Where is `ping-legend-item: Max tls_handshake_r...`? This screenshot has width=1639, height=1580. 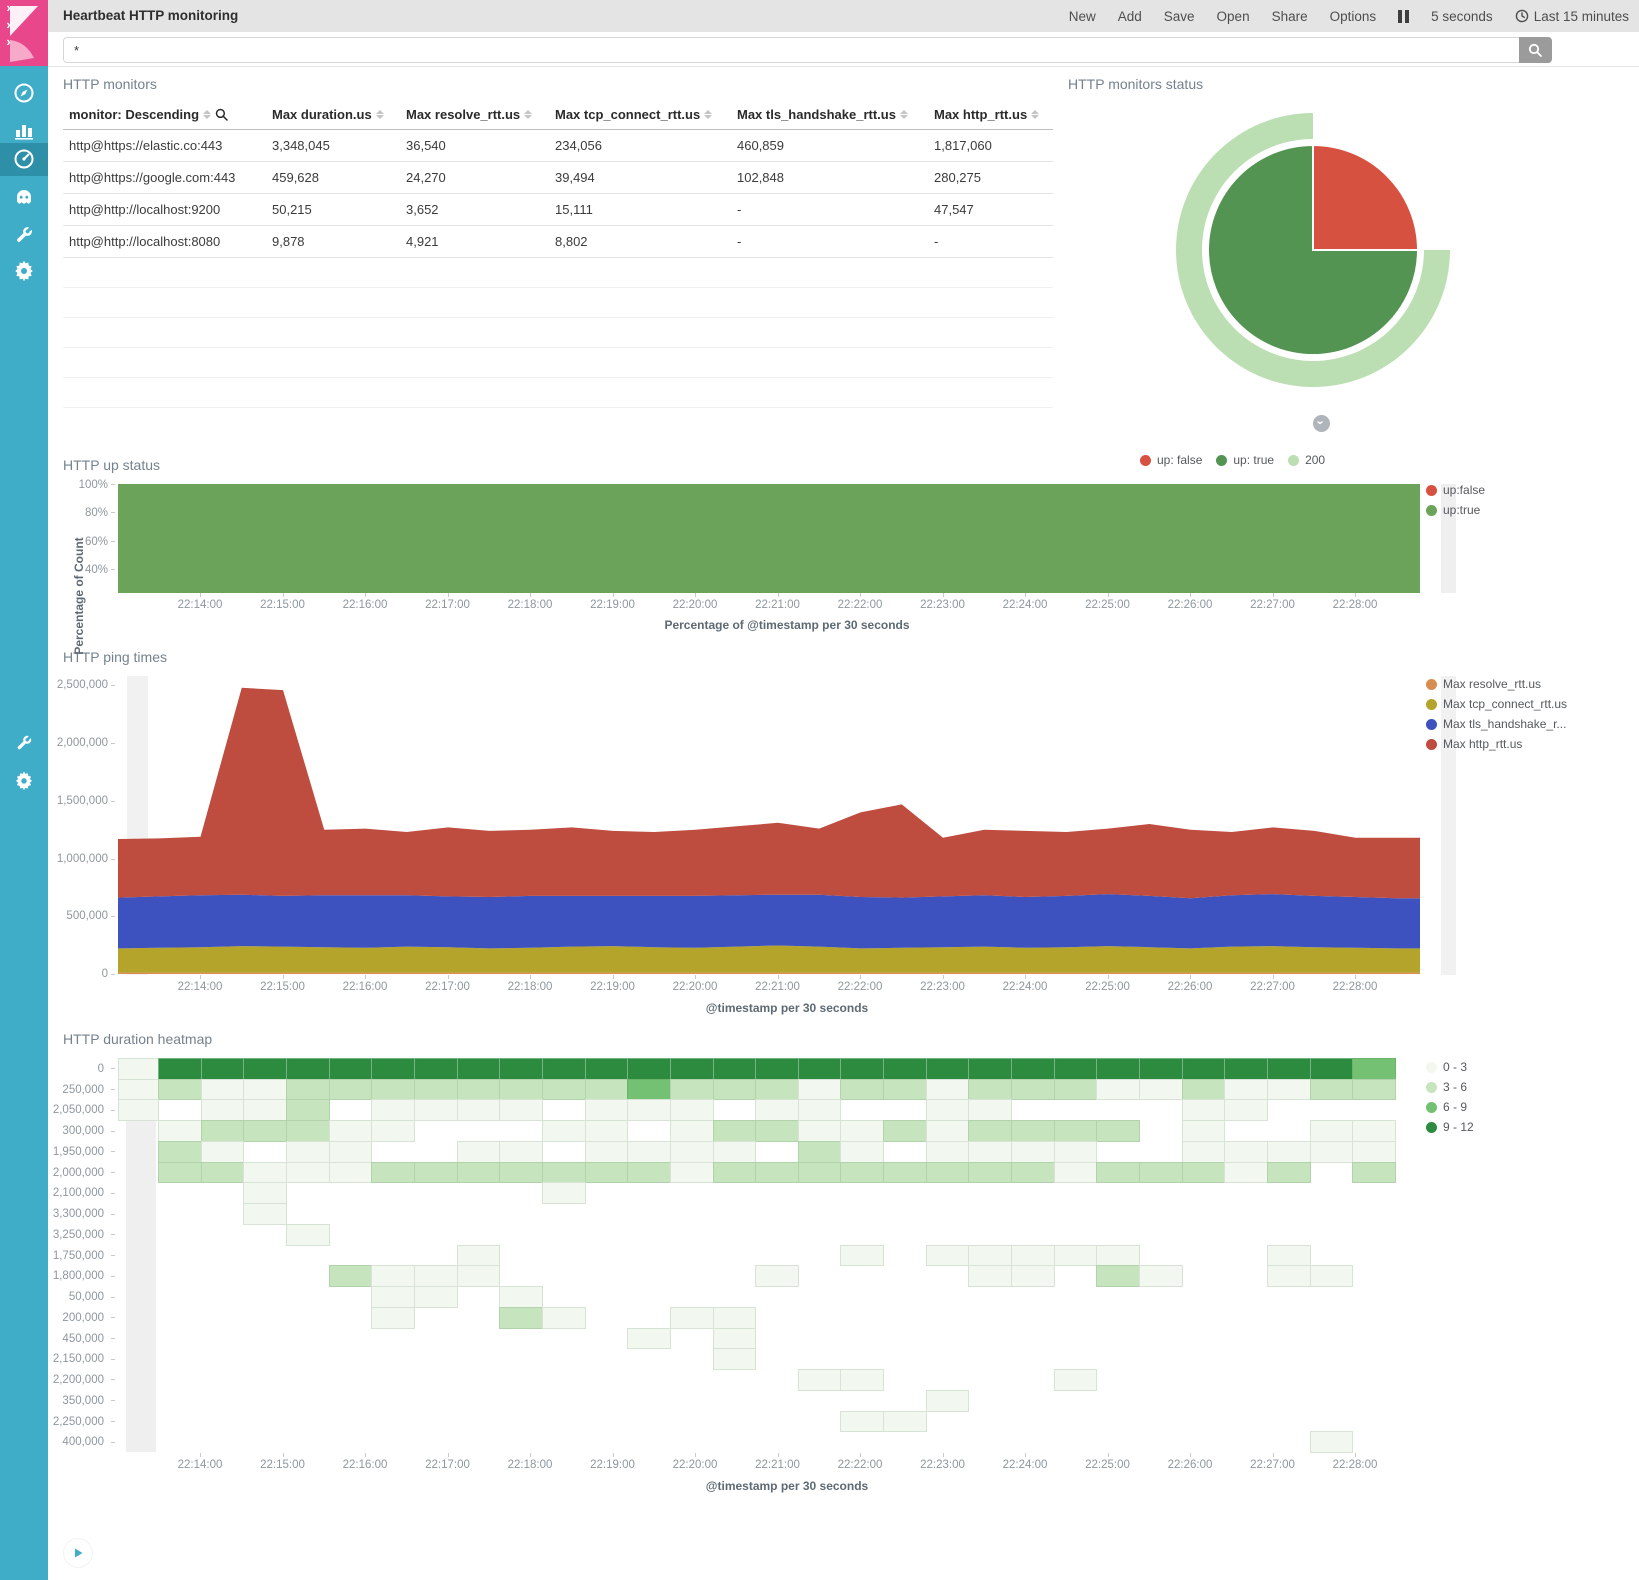
ping-legend-item: Max tls_handshake_r... is located at coordinates (1496, 724).